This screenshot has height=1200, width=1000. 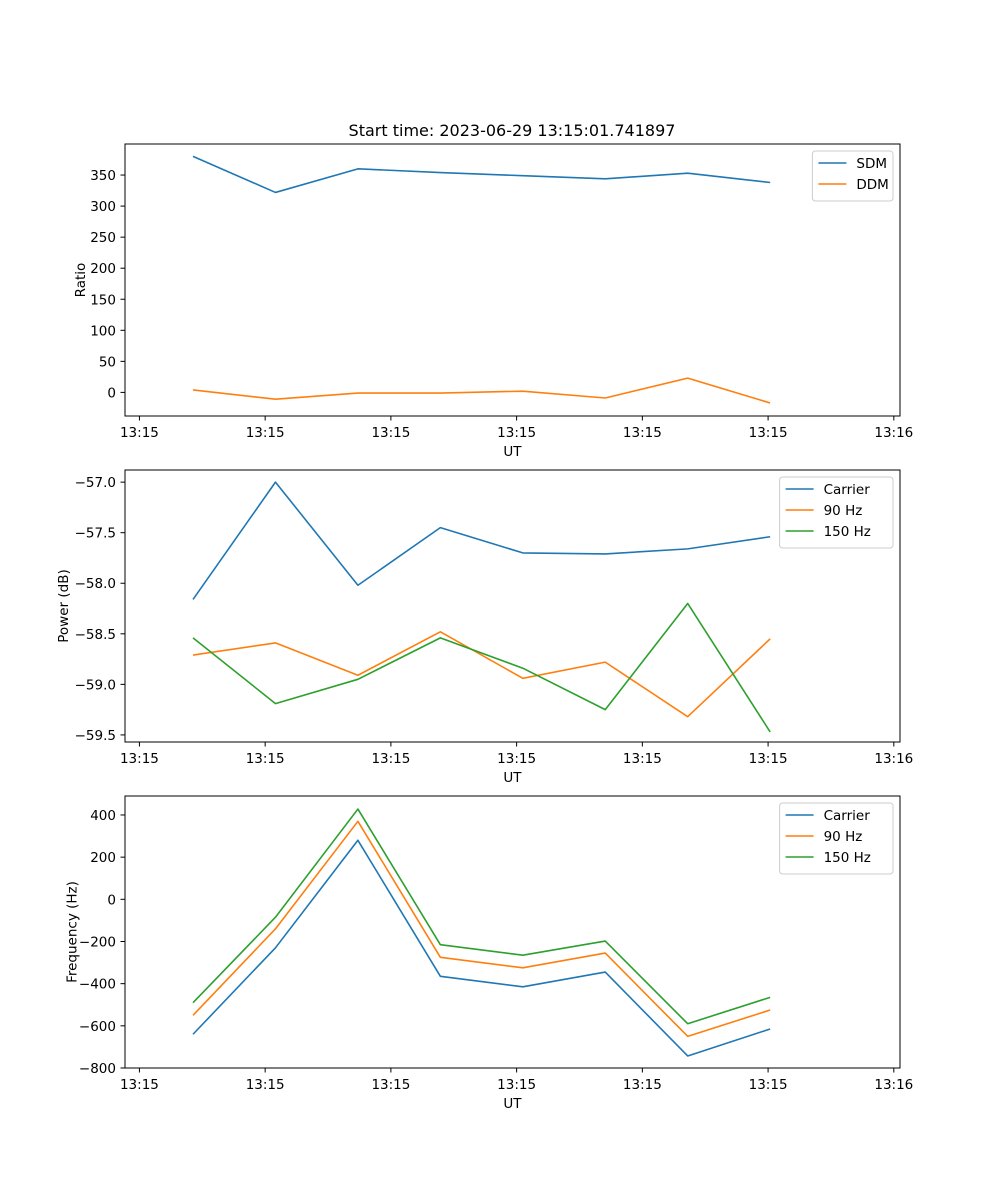 What do you see at coordinates (103, 816) in the screenshot?
I see `frequency-ytick-label: 400` at bounding box center [103, 816].